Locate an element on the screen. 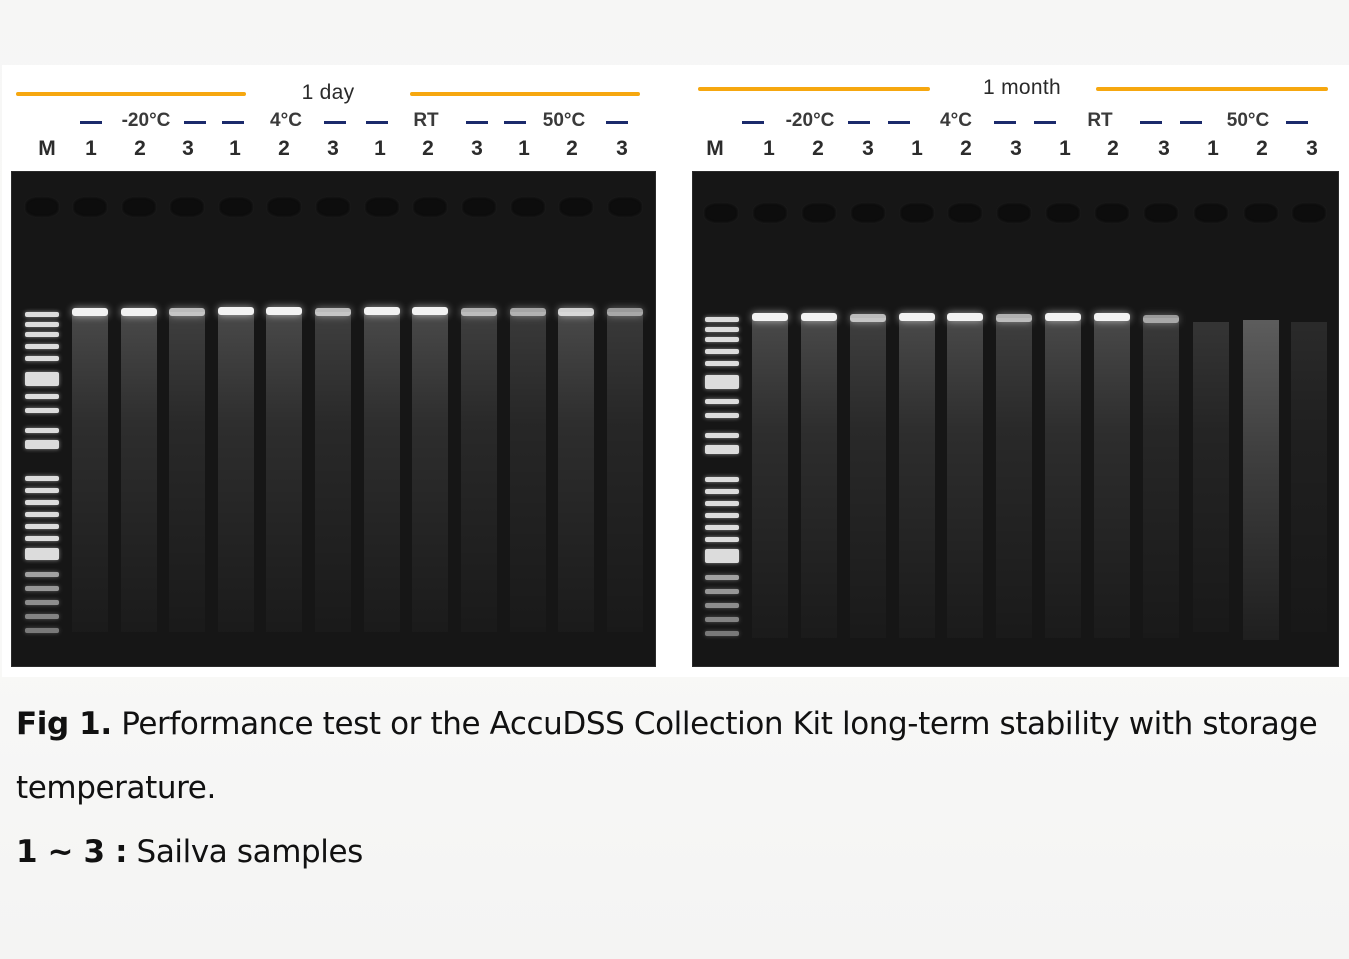 Image resolution: width=1349 pixels, height=959 pixels. legend-description: Sailva samples is located at coordinates (245, 852).